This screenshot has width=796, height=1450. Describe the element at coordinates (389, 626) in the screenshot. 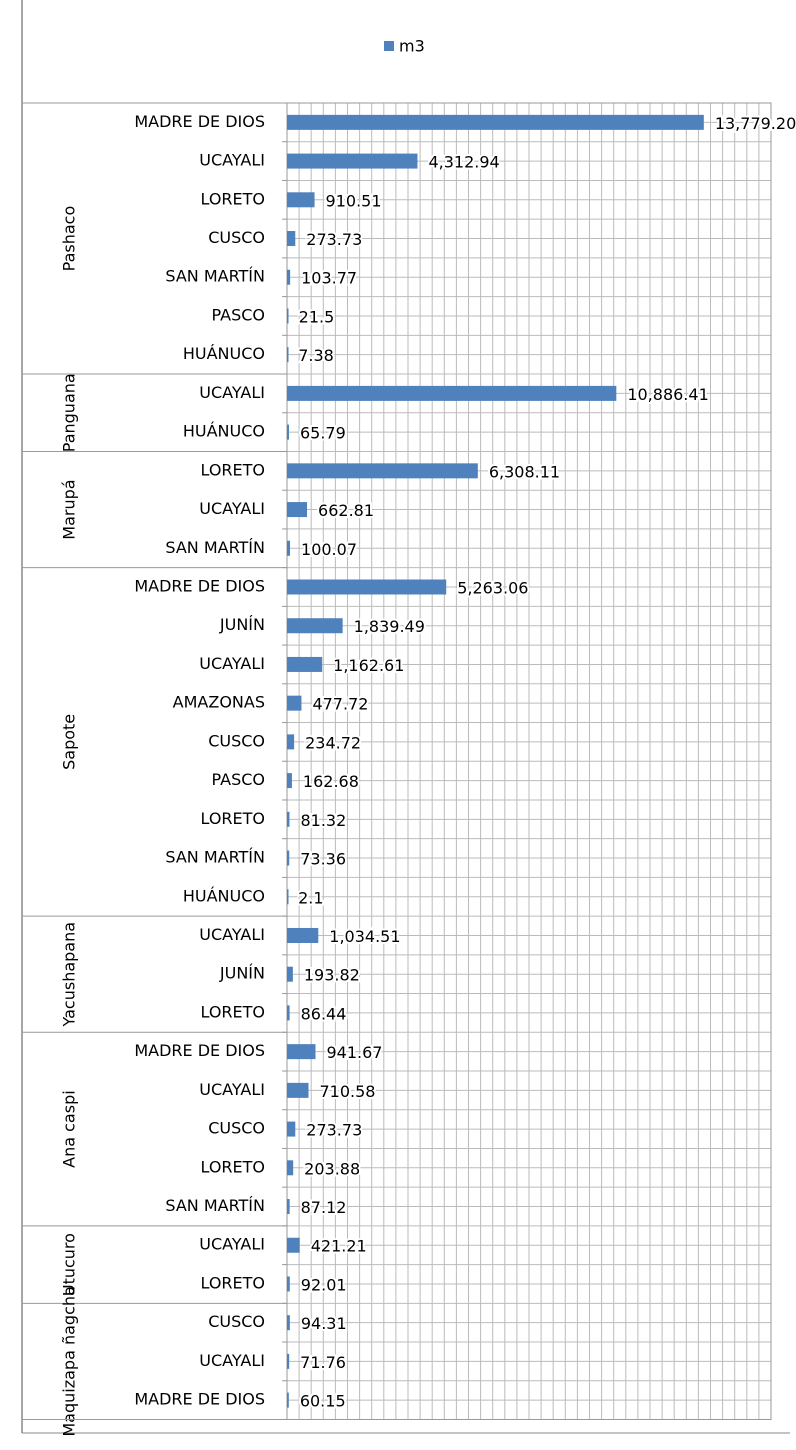

I see `value-label: 1,839.49` at that location.